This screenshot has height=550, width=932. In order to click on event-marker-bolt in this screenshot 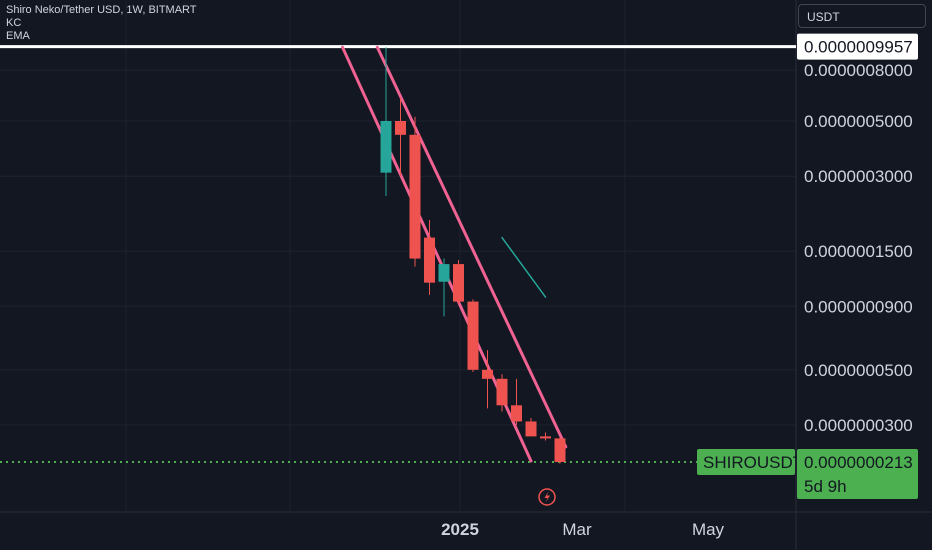, I will do `click(547, 497)`.